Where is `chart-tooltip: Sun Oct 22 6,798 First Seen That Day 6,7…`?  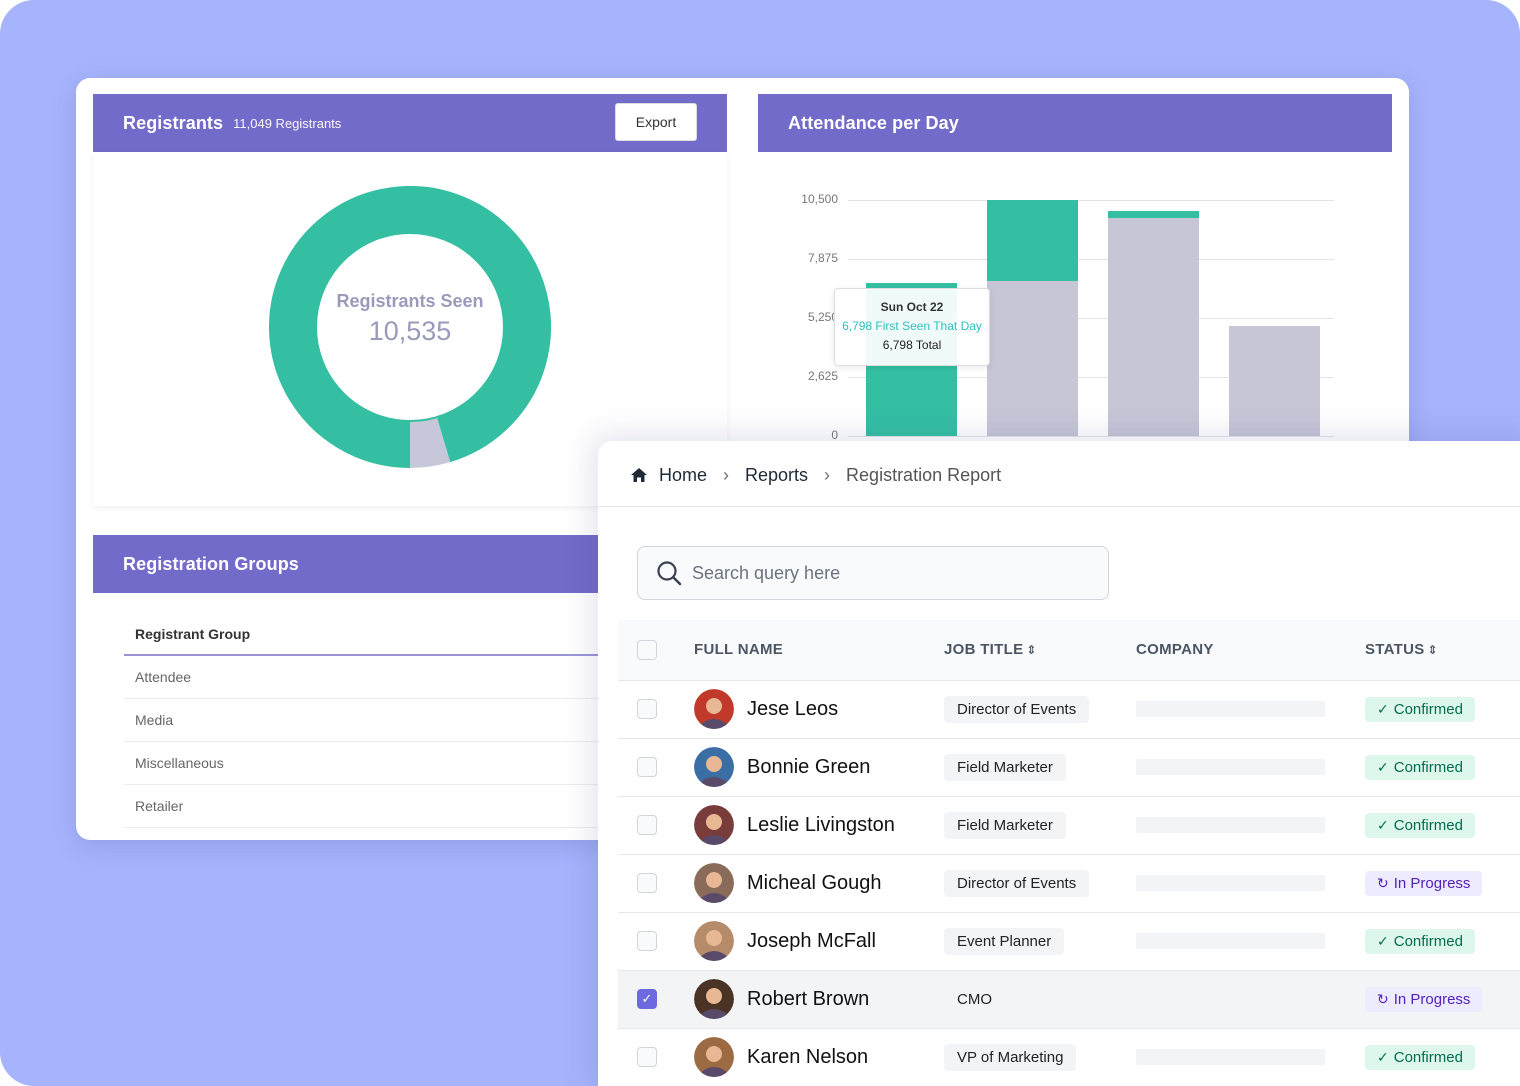
chart-tooltip: Sun Oct 22 6,798 First Seen That Day 6,7… is located at coordinates (912, 327).